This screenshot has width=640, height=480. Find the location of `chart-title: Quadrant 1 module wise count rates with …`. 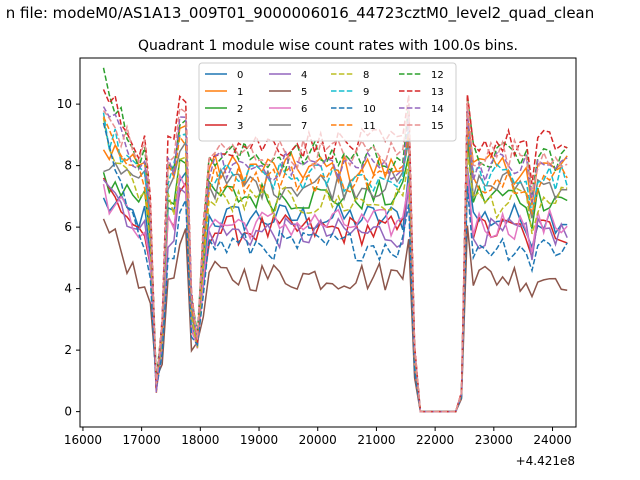

chart-title: Quadrant 1 module wise count rates with … is located at coordinates (328, 46).